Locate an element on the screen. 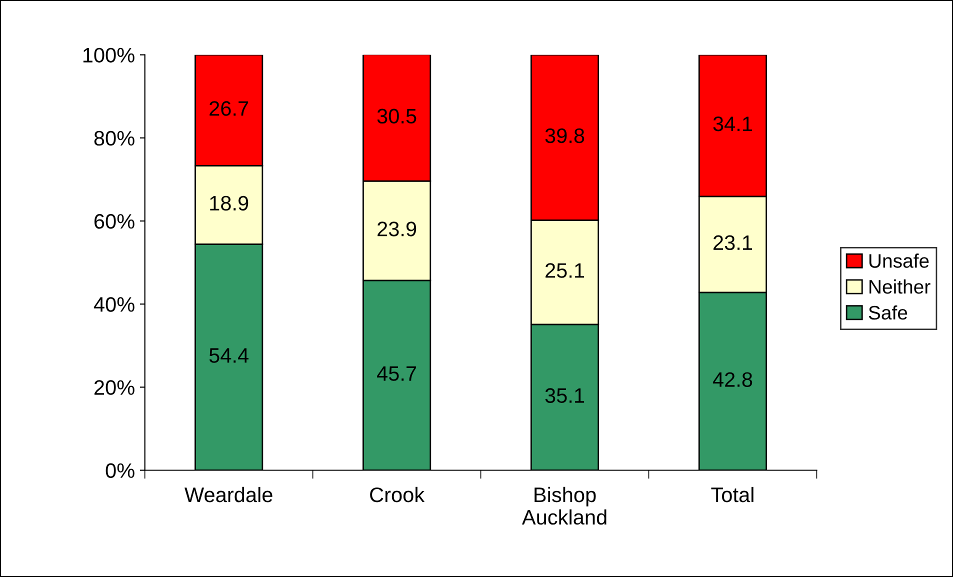 This screenshot has height=577, width=953. x-tick-label: Crook is located at coordinates (397, 494).